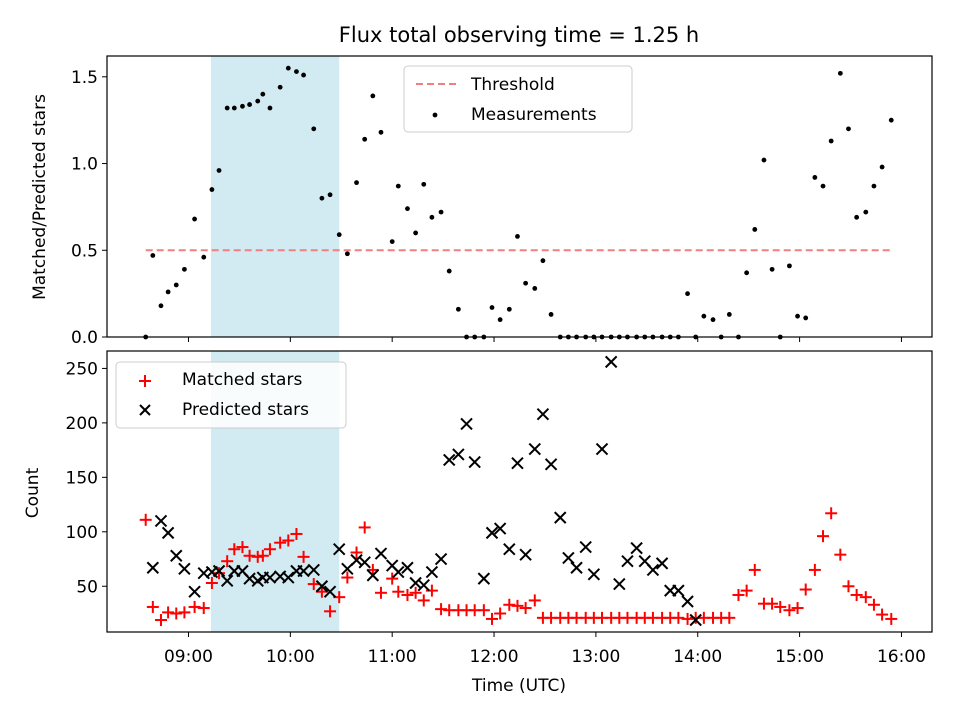  What do you see at coordinates (84, 251) in the screenshot?
I see `top-y-tick-label: 0.5` at bounding box center [84, 251].